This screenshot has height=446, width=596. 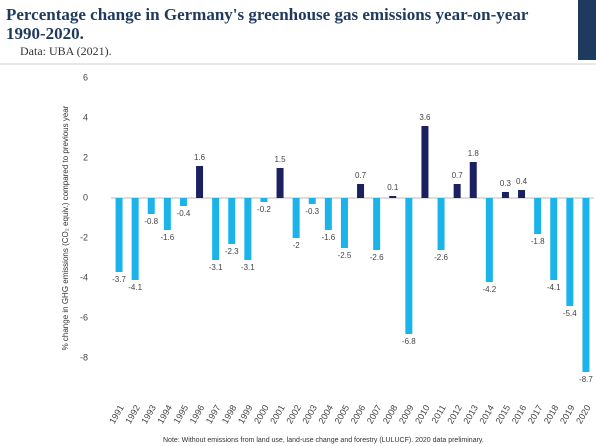 What do you see at coordinates (438, 414) in the screenshot?
I see `x-tick-label: 2011` at bounding box center [438, 414].